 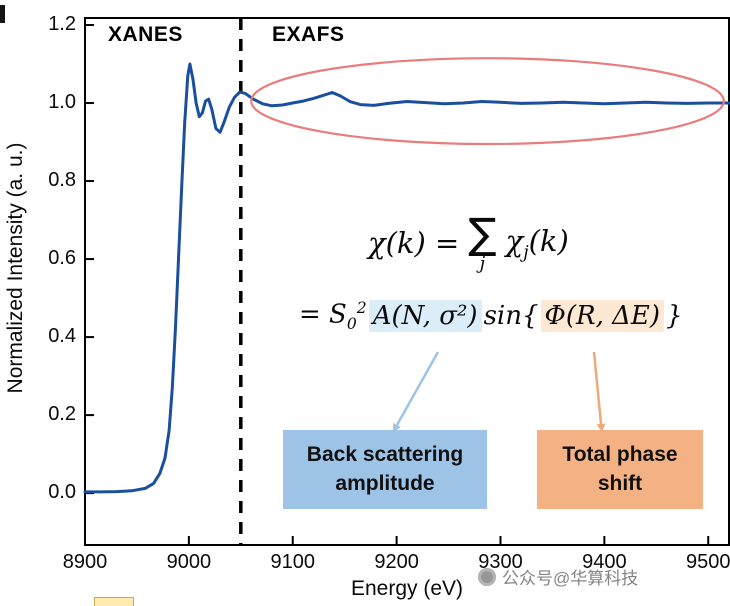 I want to click on s0-superscript: 2, so click(x=361, y=308).